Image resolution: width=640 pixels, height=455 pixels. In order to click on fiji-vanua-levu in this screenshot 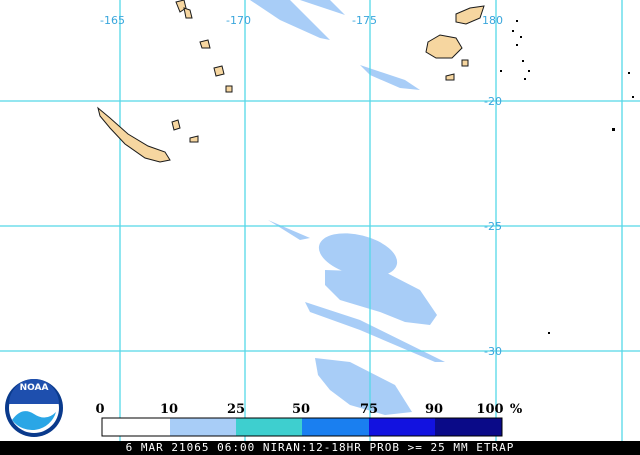, I will do `click(470, 15)`.